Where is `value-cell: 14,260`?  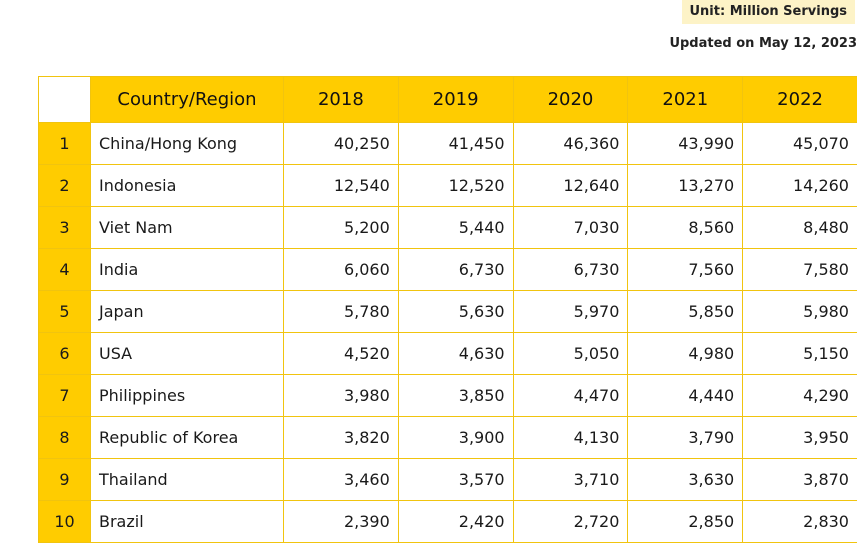
value-cell: 14,260 is located at coordinates (799, 185).